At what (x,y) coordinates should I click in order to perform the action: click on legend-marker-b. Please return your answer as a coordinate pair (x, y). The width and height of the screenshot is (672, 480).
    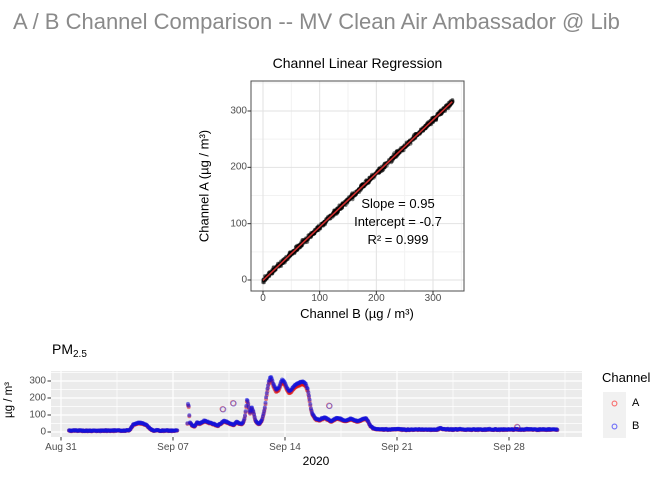
    Looking at the image, I should click on (614, 426).